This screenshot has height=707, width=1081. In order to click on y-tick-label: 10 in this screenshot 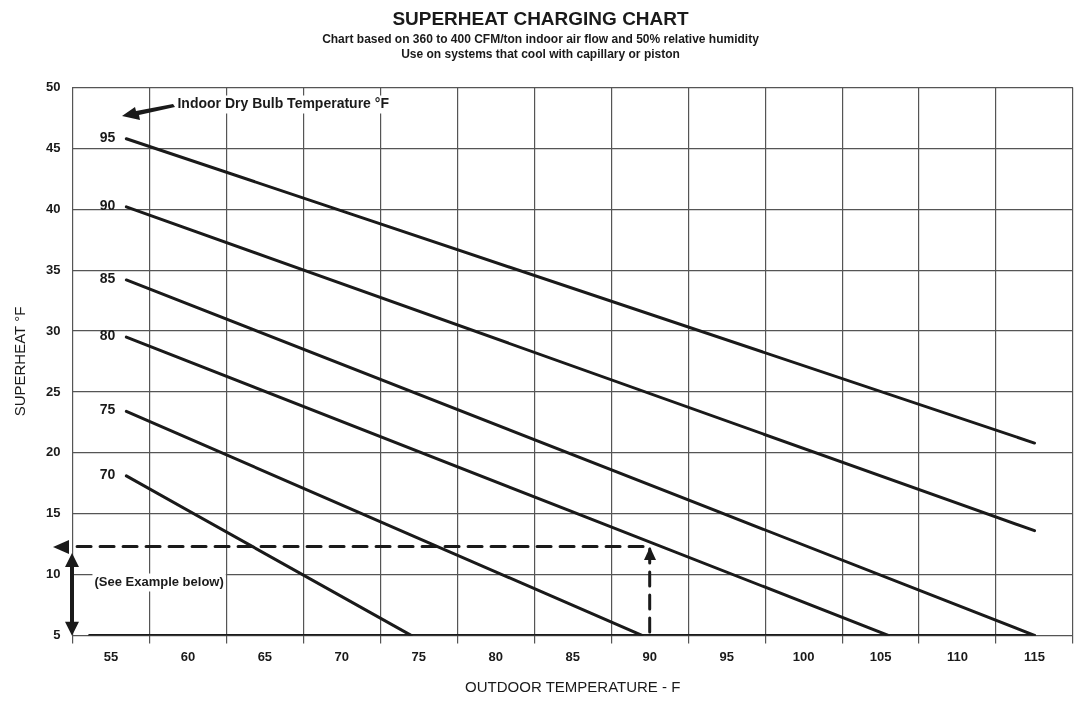, I will do `click(53, 574)`.